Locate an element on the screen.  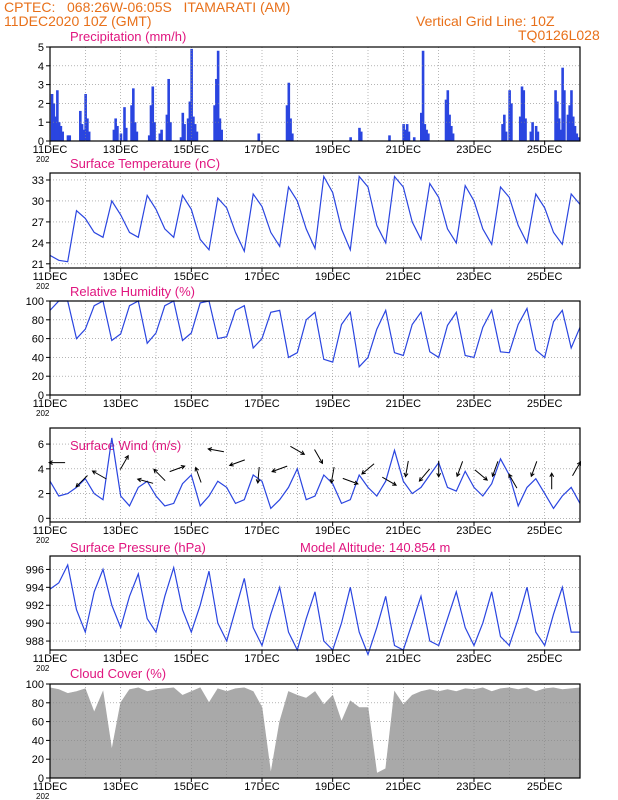
rh-line is located at coordinates (315, 334).